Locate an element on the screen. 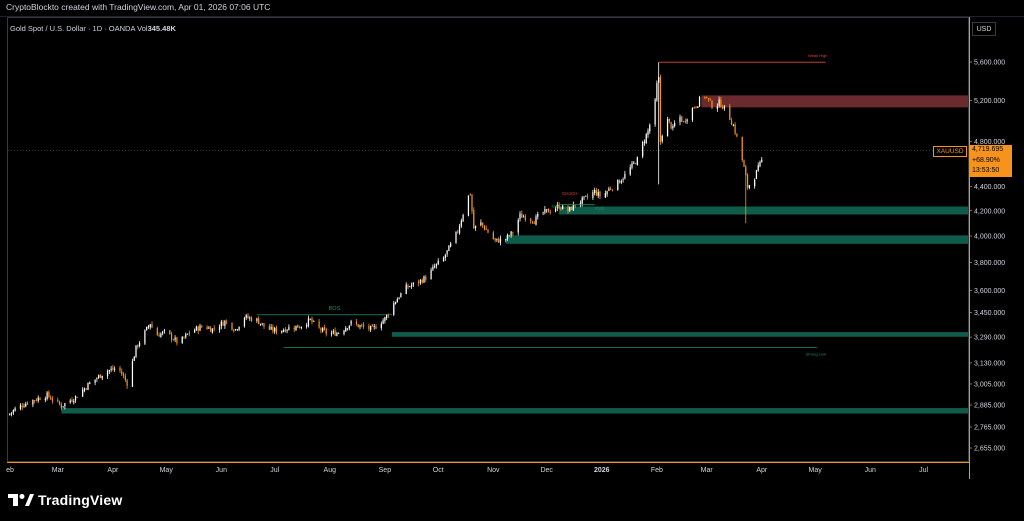  price-tick-label: 4,200.000 is located at coordinates (989, 211).